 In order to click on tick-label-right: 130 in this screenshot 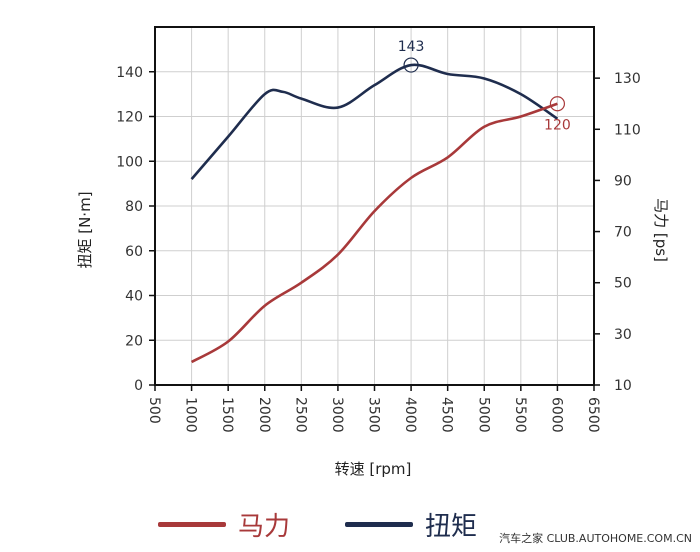, I will do `click(627, 79)`.